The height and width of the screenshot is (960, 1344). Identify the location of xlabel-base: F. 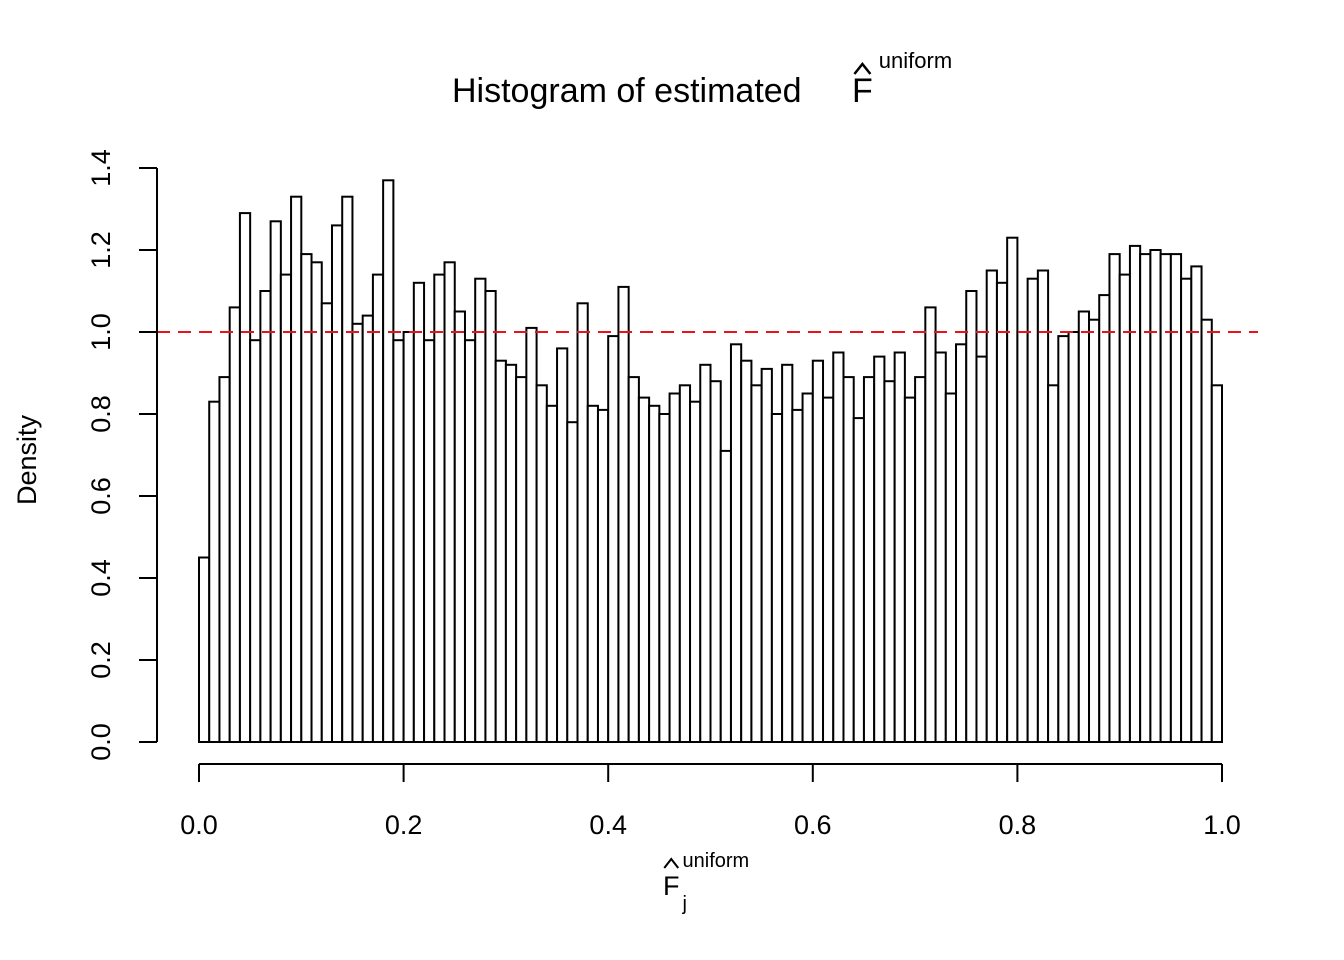
(671, 886).